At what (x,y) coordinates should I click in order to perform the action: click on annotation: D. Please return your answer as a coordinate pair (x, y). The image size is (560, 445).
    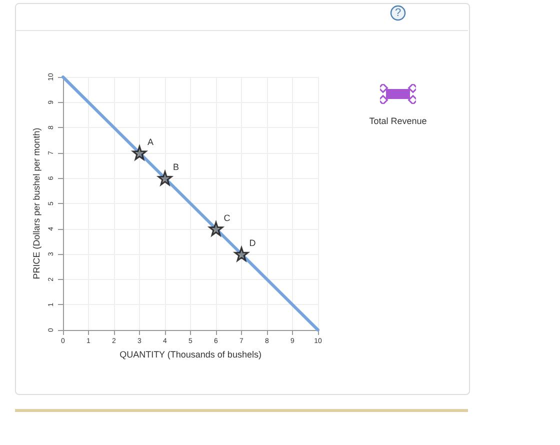
    Looking at the image, I should click on (252, 243).